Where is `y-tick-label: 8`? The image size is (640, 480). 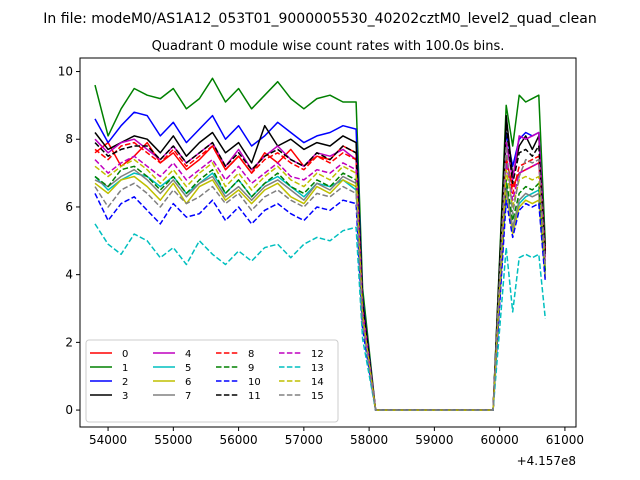
y-tick-label: 8 is located at coordinates (69, 139).